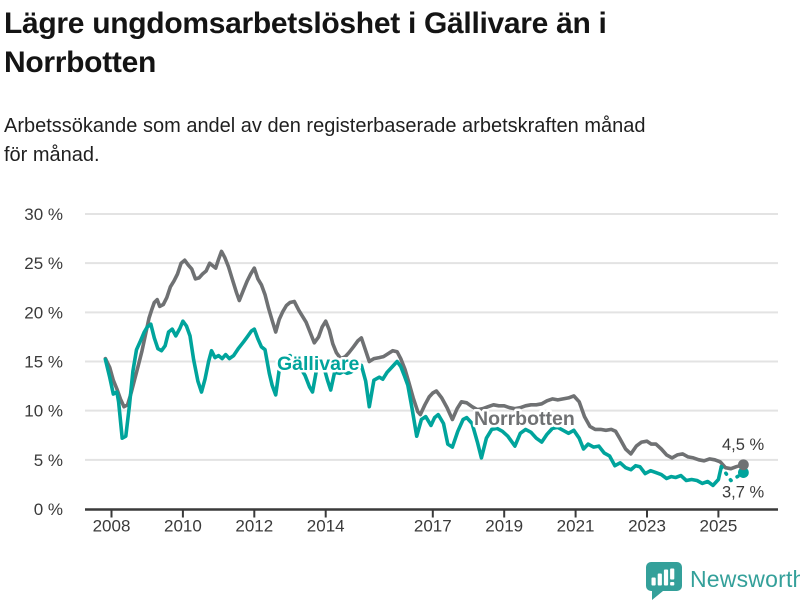 The width and height of the screenshot is (800, 600). What do you see at coordinates (718, 526) in the screenshot?
I see `x-tick-label-2025: 2025` at bounding box center [718, 526].